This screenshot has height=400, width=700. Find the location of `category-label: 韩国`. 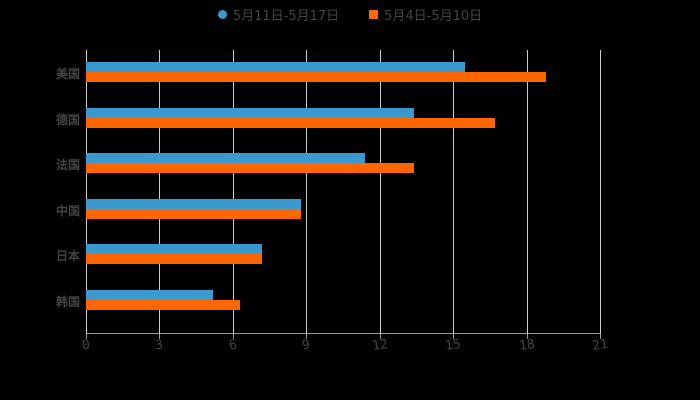

category-label: 韩国 is located at coordinates (67, 301).